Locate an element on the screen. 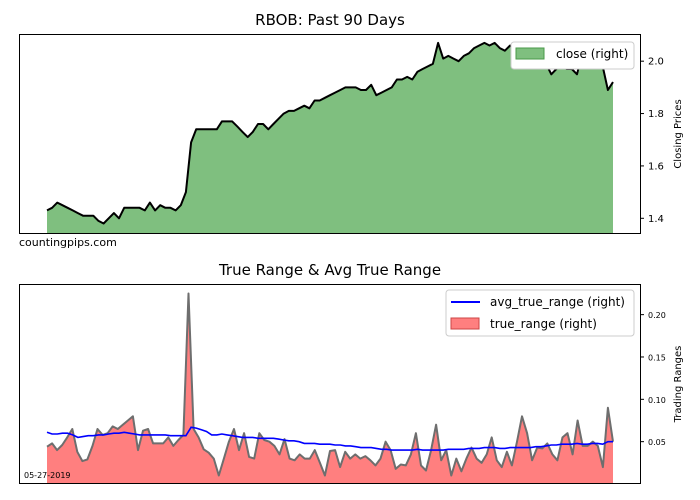  close-legend-swatch is located at coordinates (530, 53).